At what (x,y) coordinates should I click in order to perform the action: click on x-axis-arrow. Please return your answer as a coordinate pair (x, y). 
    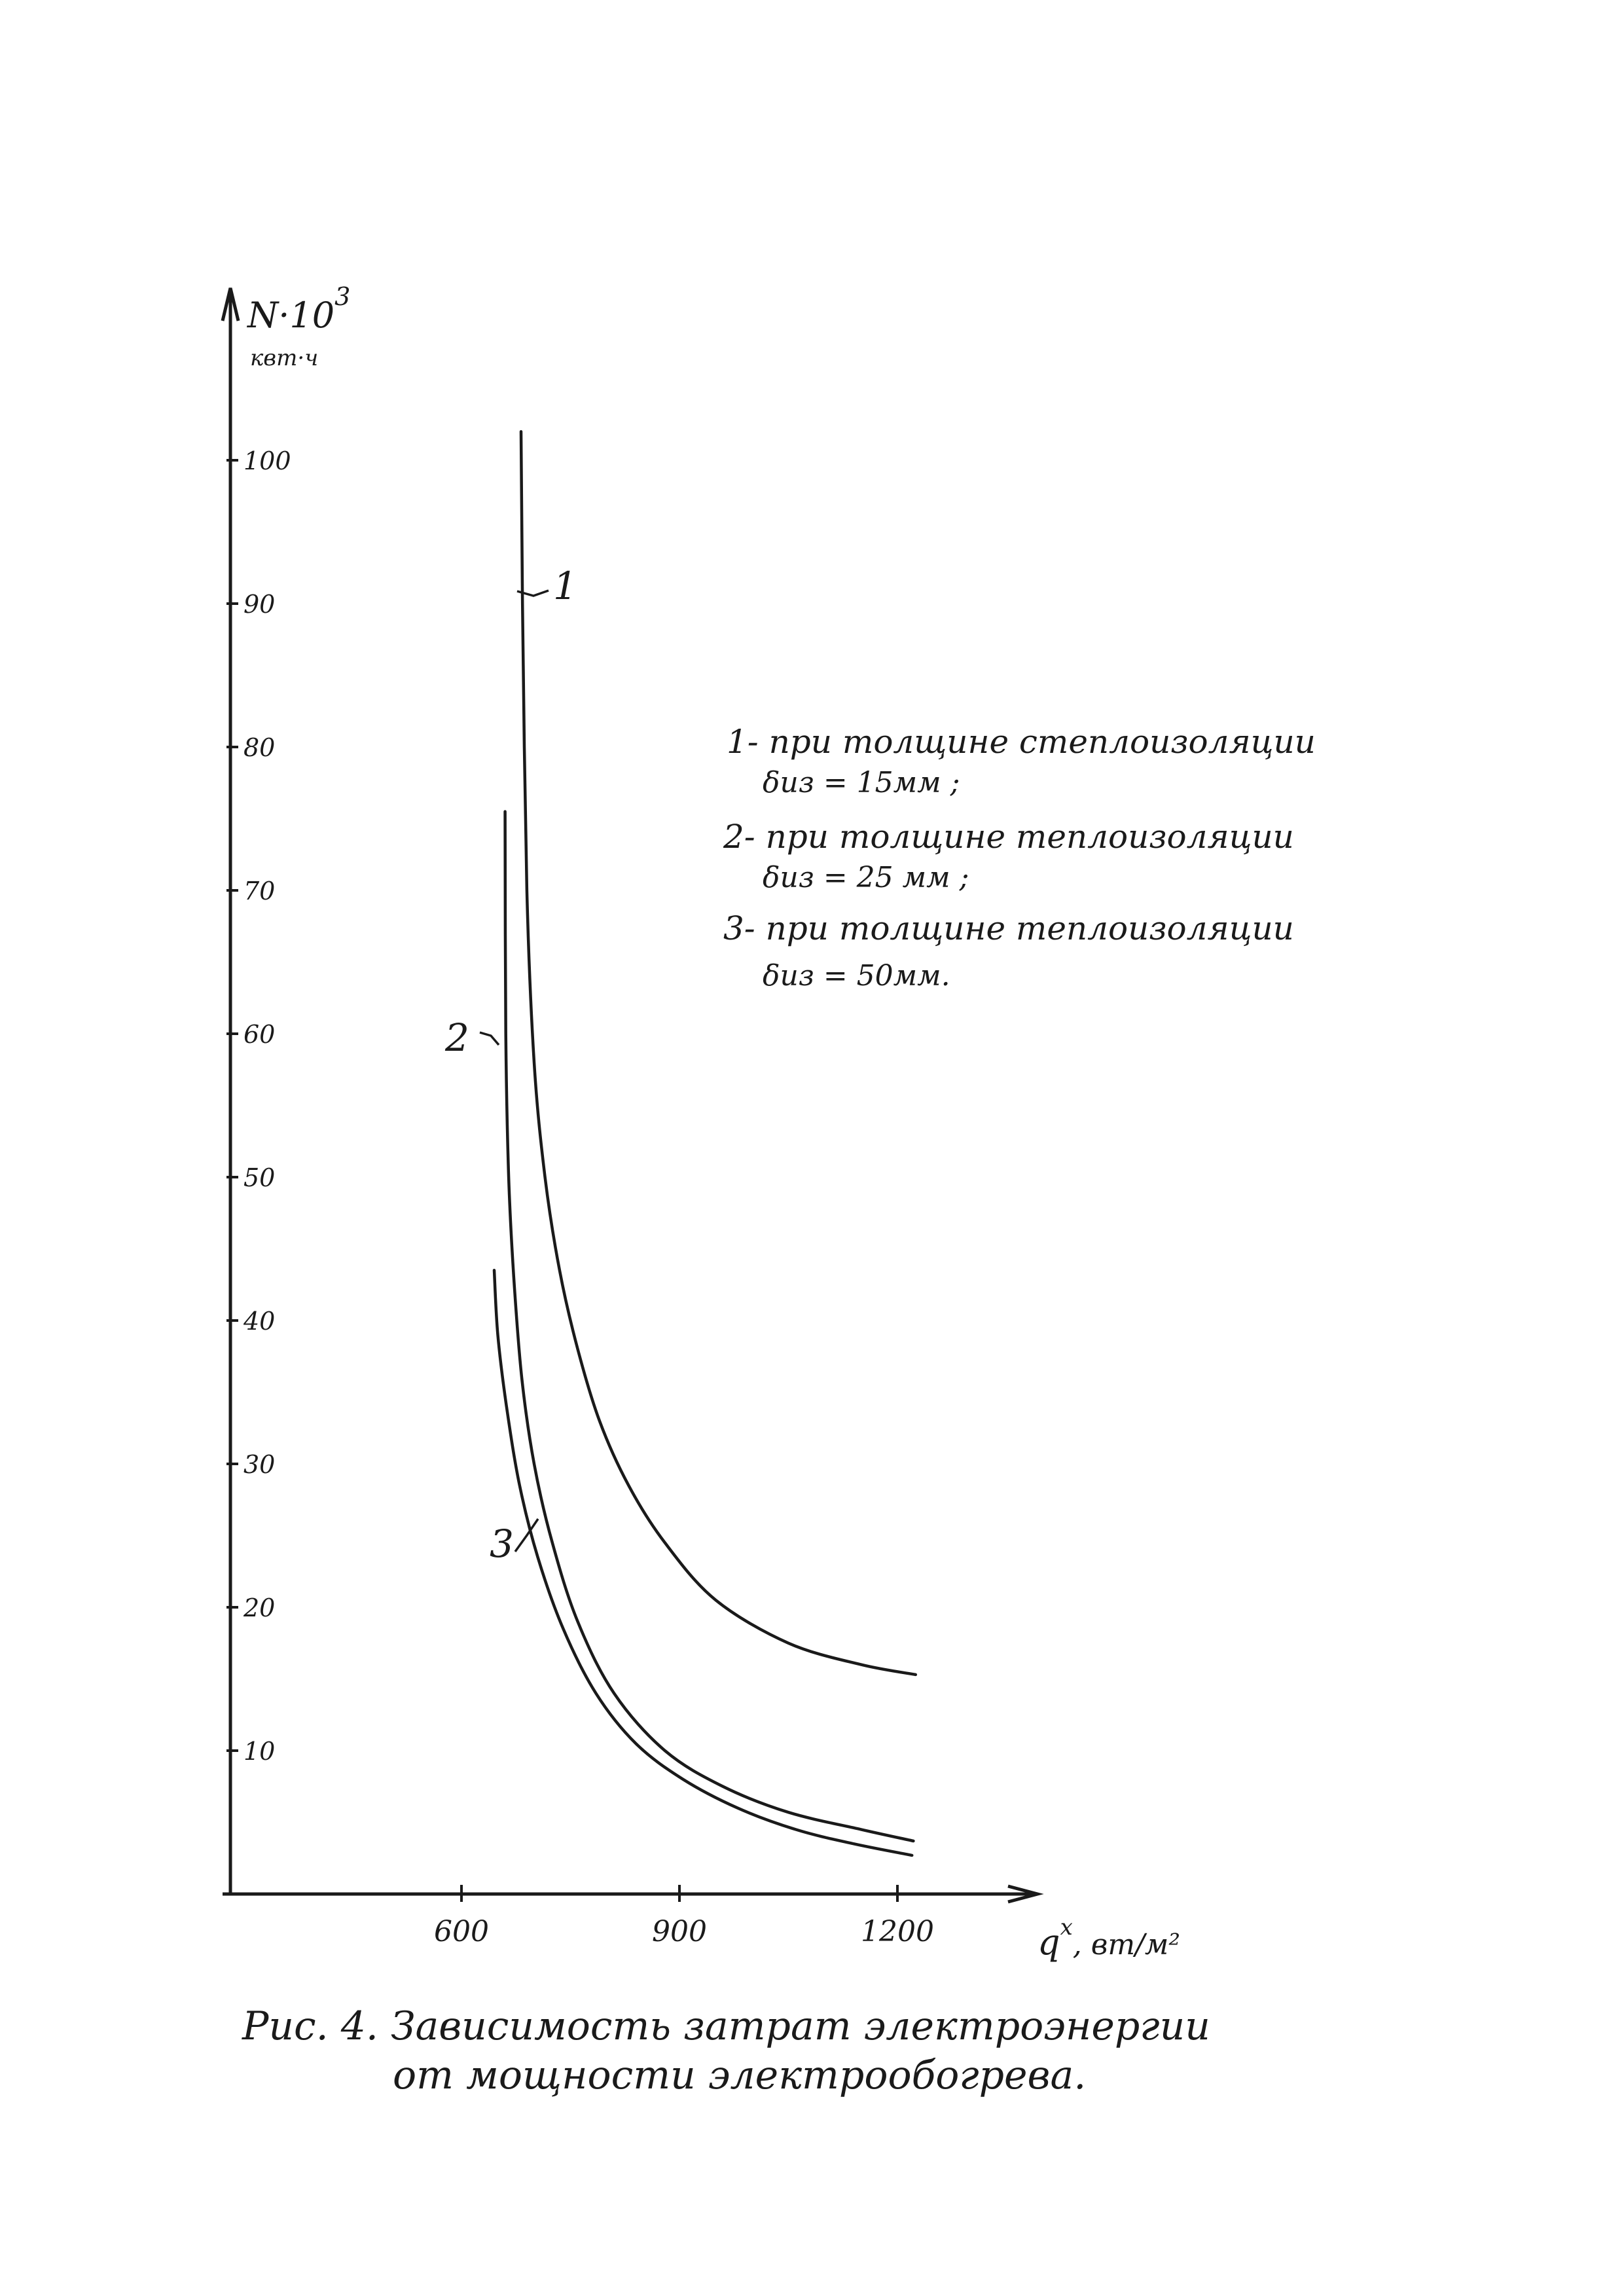
    Looking at the image, I should click on (1025, 1894).